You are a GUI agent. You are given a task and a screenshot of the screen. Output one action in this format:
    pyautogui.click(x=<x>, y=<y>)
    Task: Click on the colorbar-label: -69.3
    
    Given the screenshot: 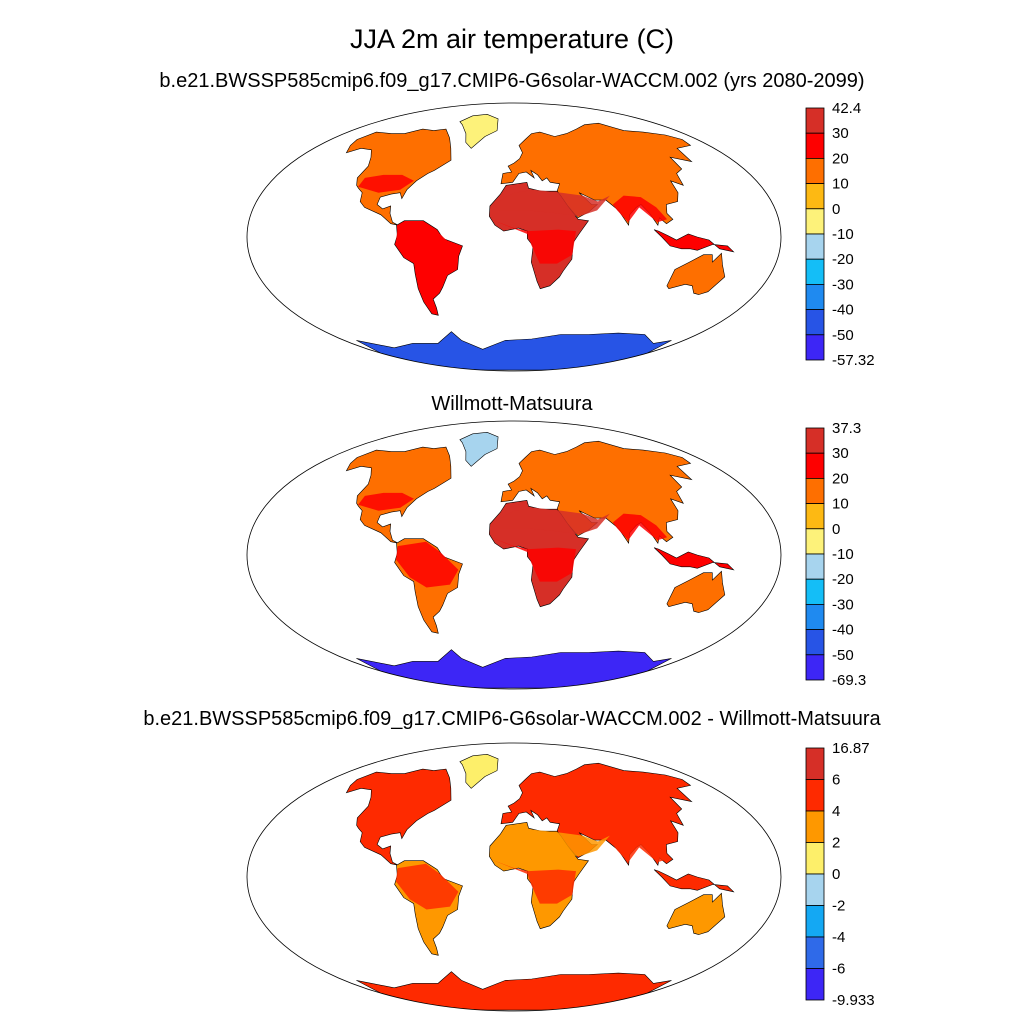 What is the action you would take?
    pyautogui.click(x=849, y=680)
    